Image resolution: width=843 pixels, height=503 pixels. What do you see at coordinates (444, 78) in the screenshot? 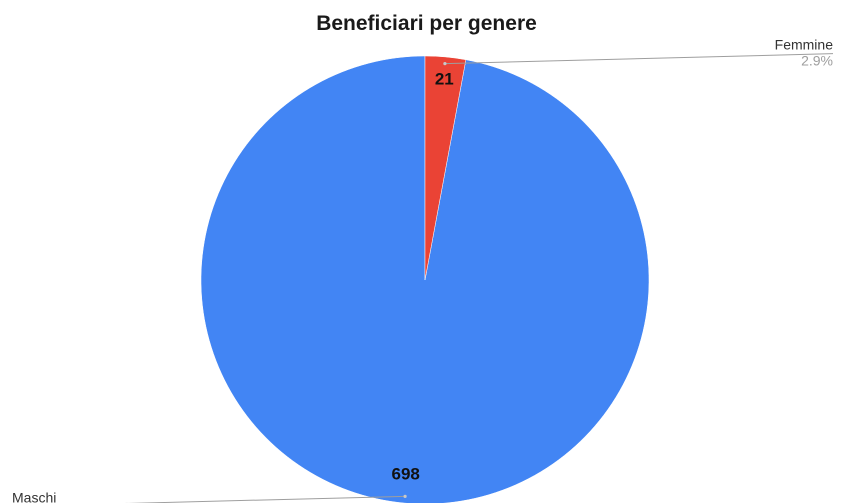
I see `slice-value-label-femmine: 21` at bounding box center [444, 78].